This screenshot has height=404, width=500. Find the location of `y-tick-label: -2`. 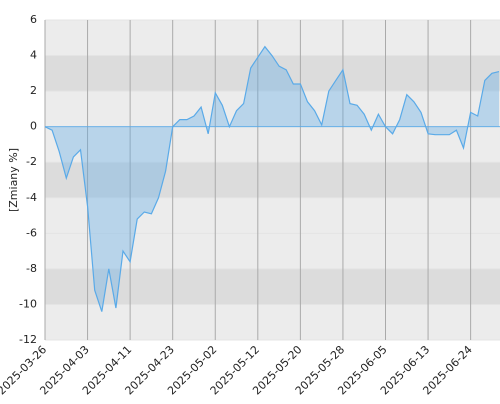

y-tick-label: -2 is located at coordinates (31, 161).